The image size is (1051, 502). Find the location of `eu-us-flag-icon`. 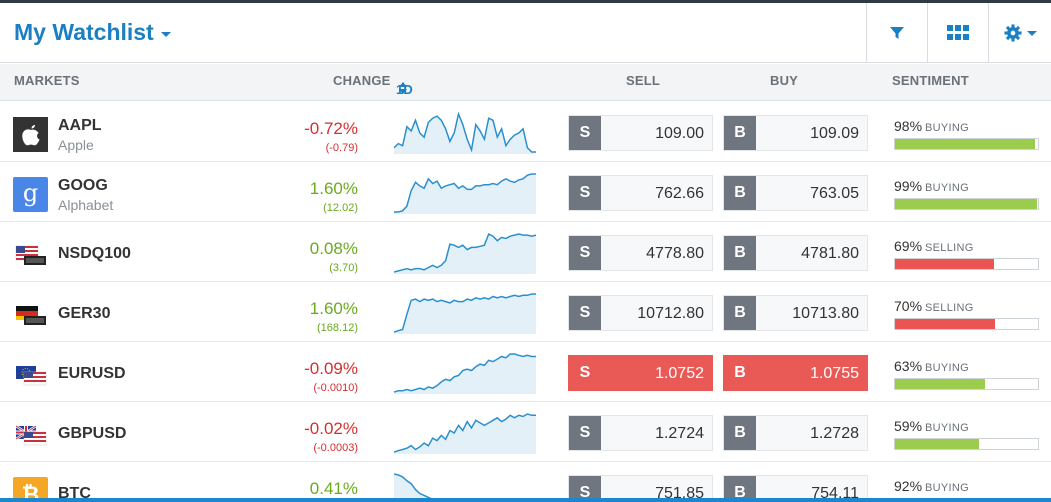

eu-us-flag-icon is located at coordinates (30, 374).